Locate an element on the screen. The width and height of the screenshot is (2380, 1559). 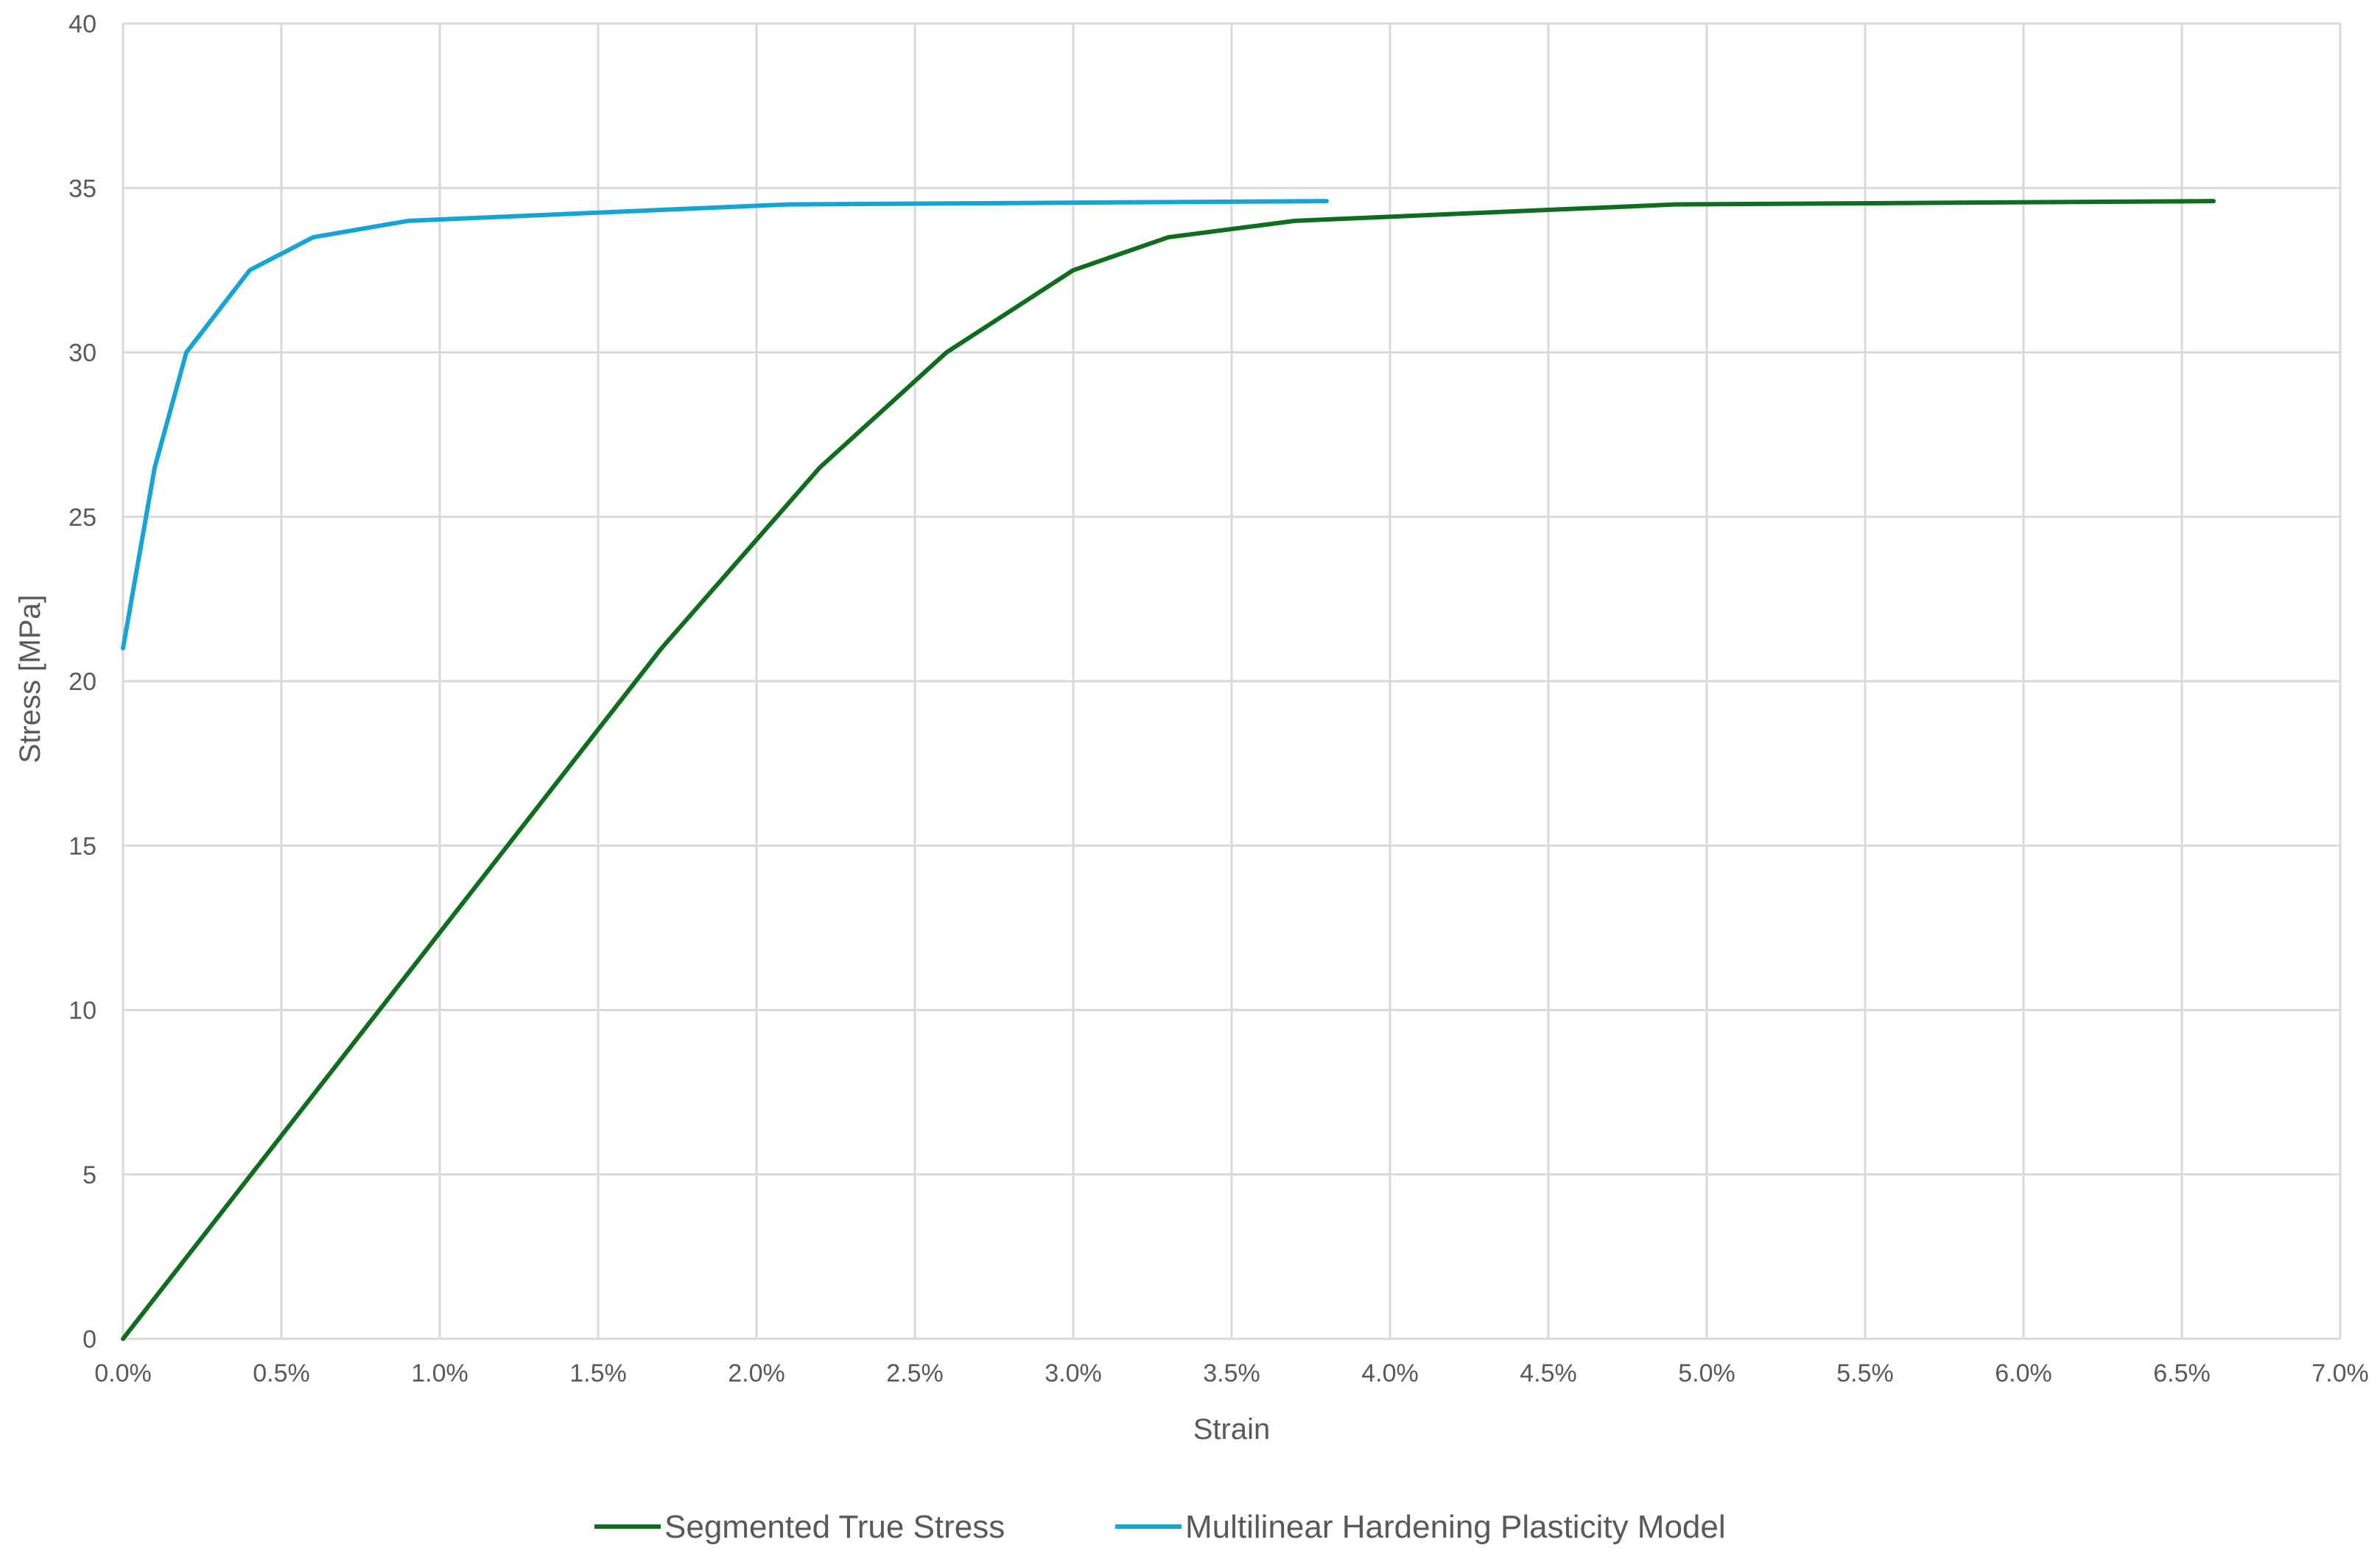
x-axis-title: Strain is located at coordinates (1232, 1429).